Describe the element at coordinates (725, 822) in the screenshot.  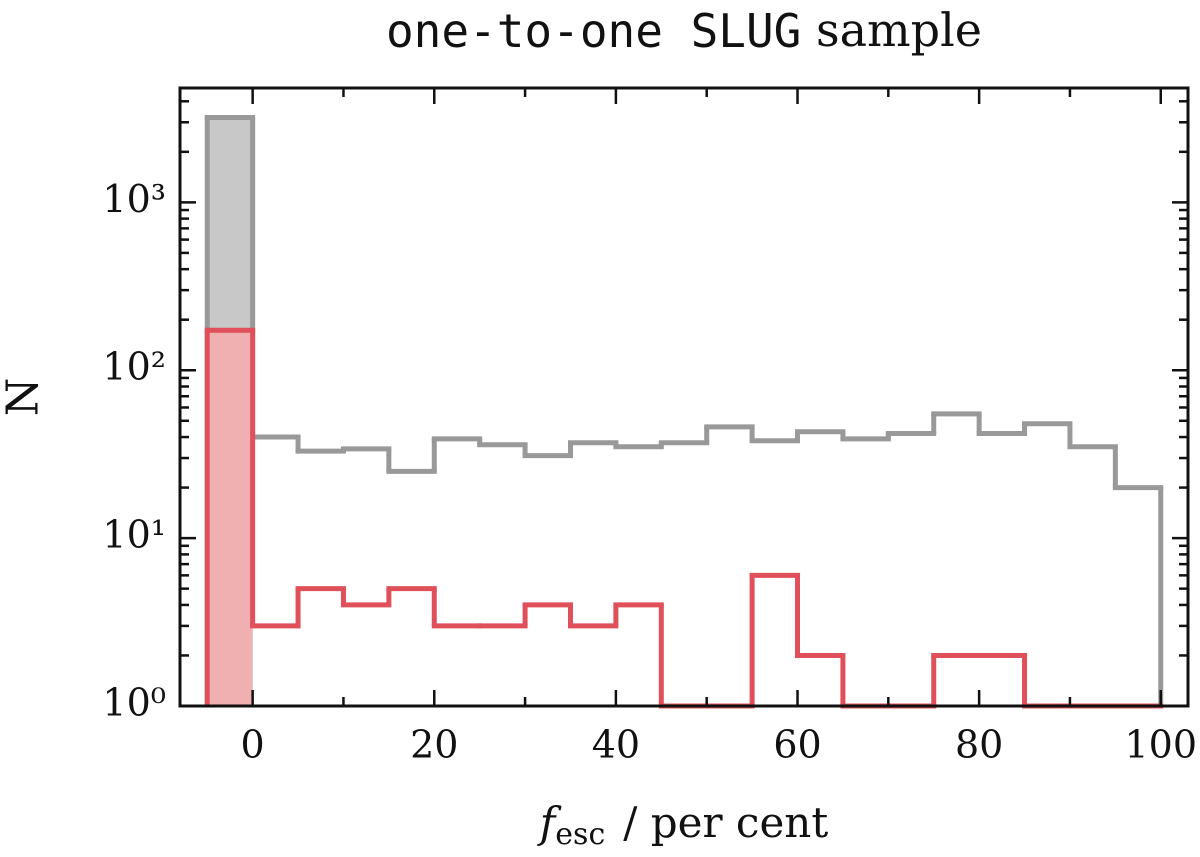
I see `x-label-unit: / per cent` at that location.